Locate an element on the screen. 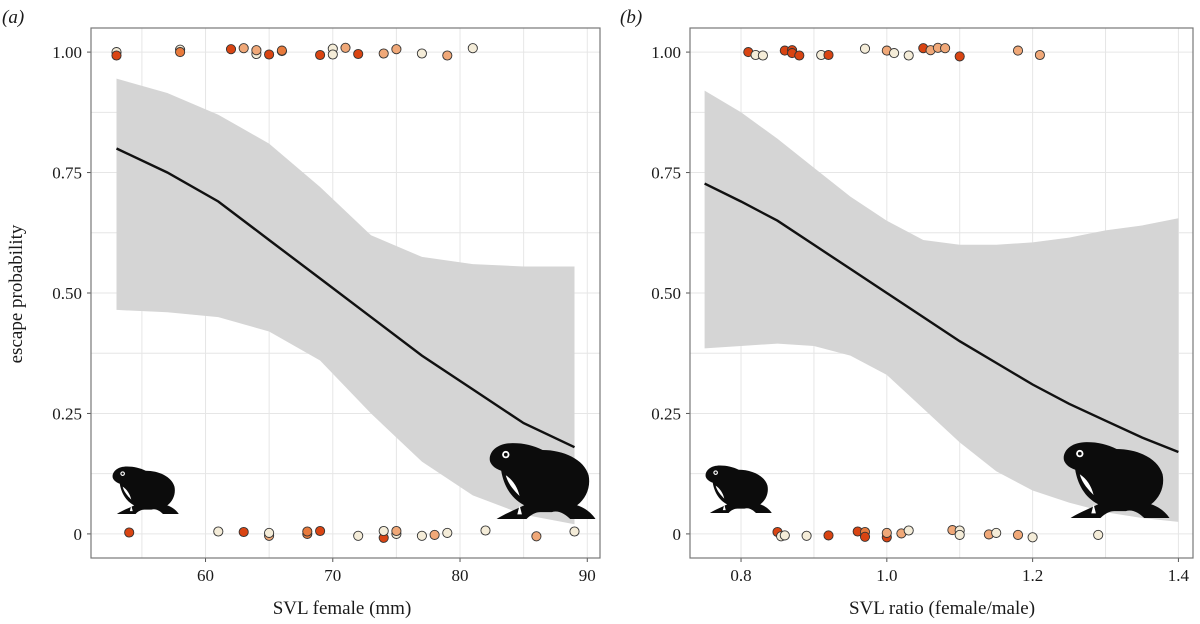 The height and width of the screenshot is (624, 1200). x-tick-label: 1.4 is located at coordinates (1179, 575).